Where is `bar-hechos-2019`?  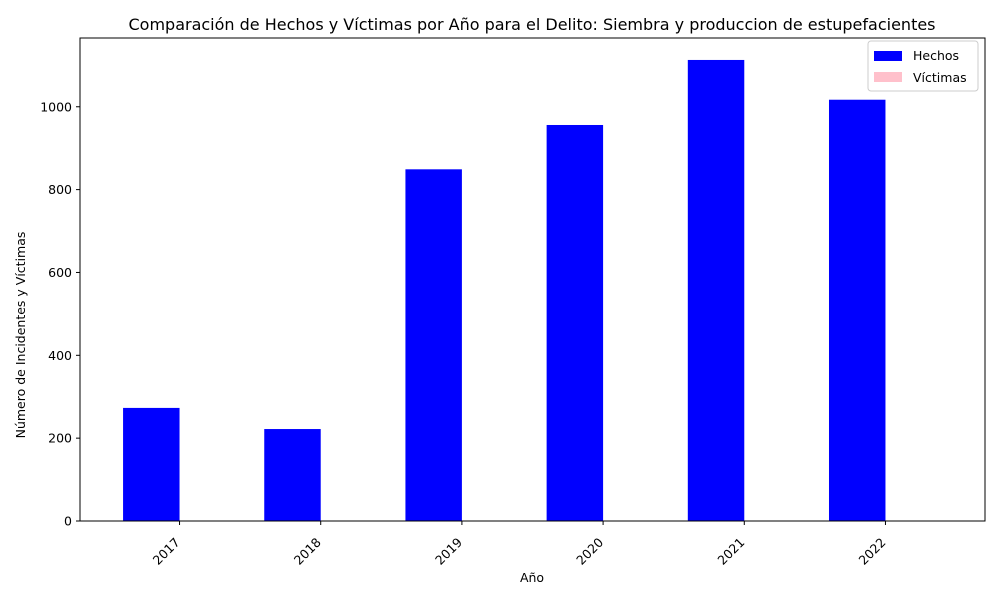 bar-hechos-2019 is located at coordinates (433, 345).